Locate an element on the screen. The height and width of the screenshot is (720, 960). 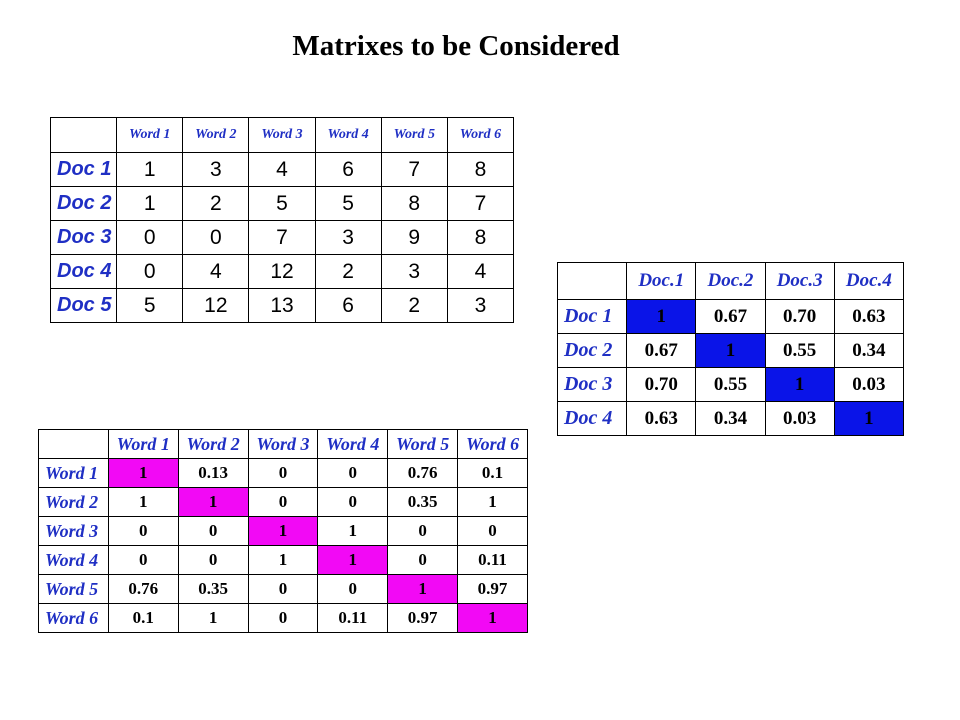
table-row: Doc 2 0.67 1 0.55 0.34 is located at coordinates (730, 350).